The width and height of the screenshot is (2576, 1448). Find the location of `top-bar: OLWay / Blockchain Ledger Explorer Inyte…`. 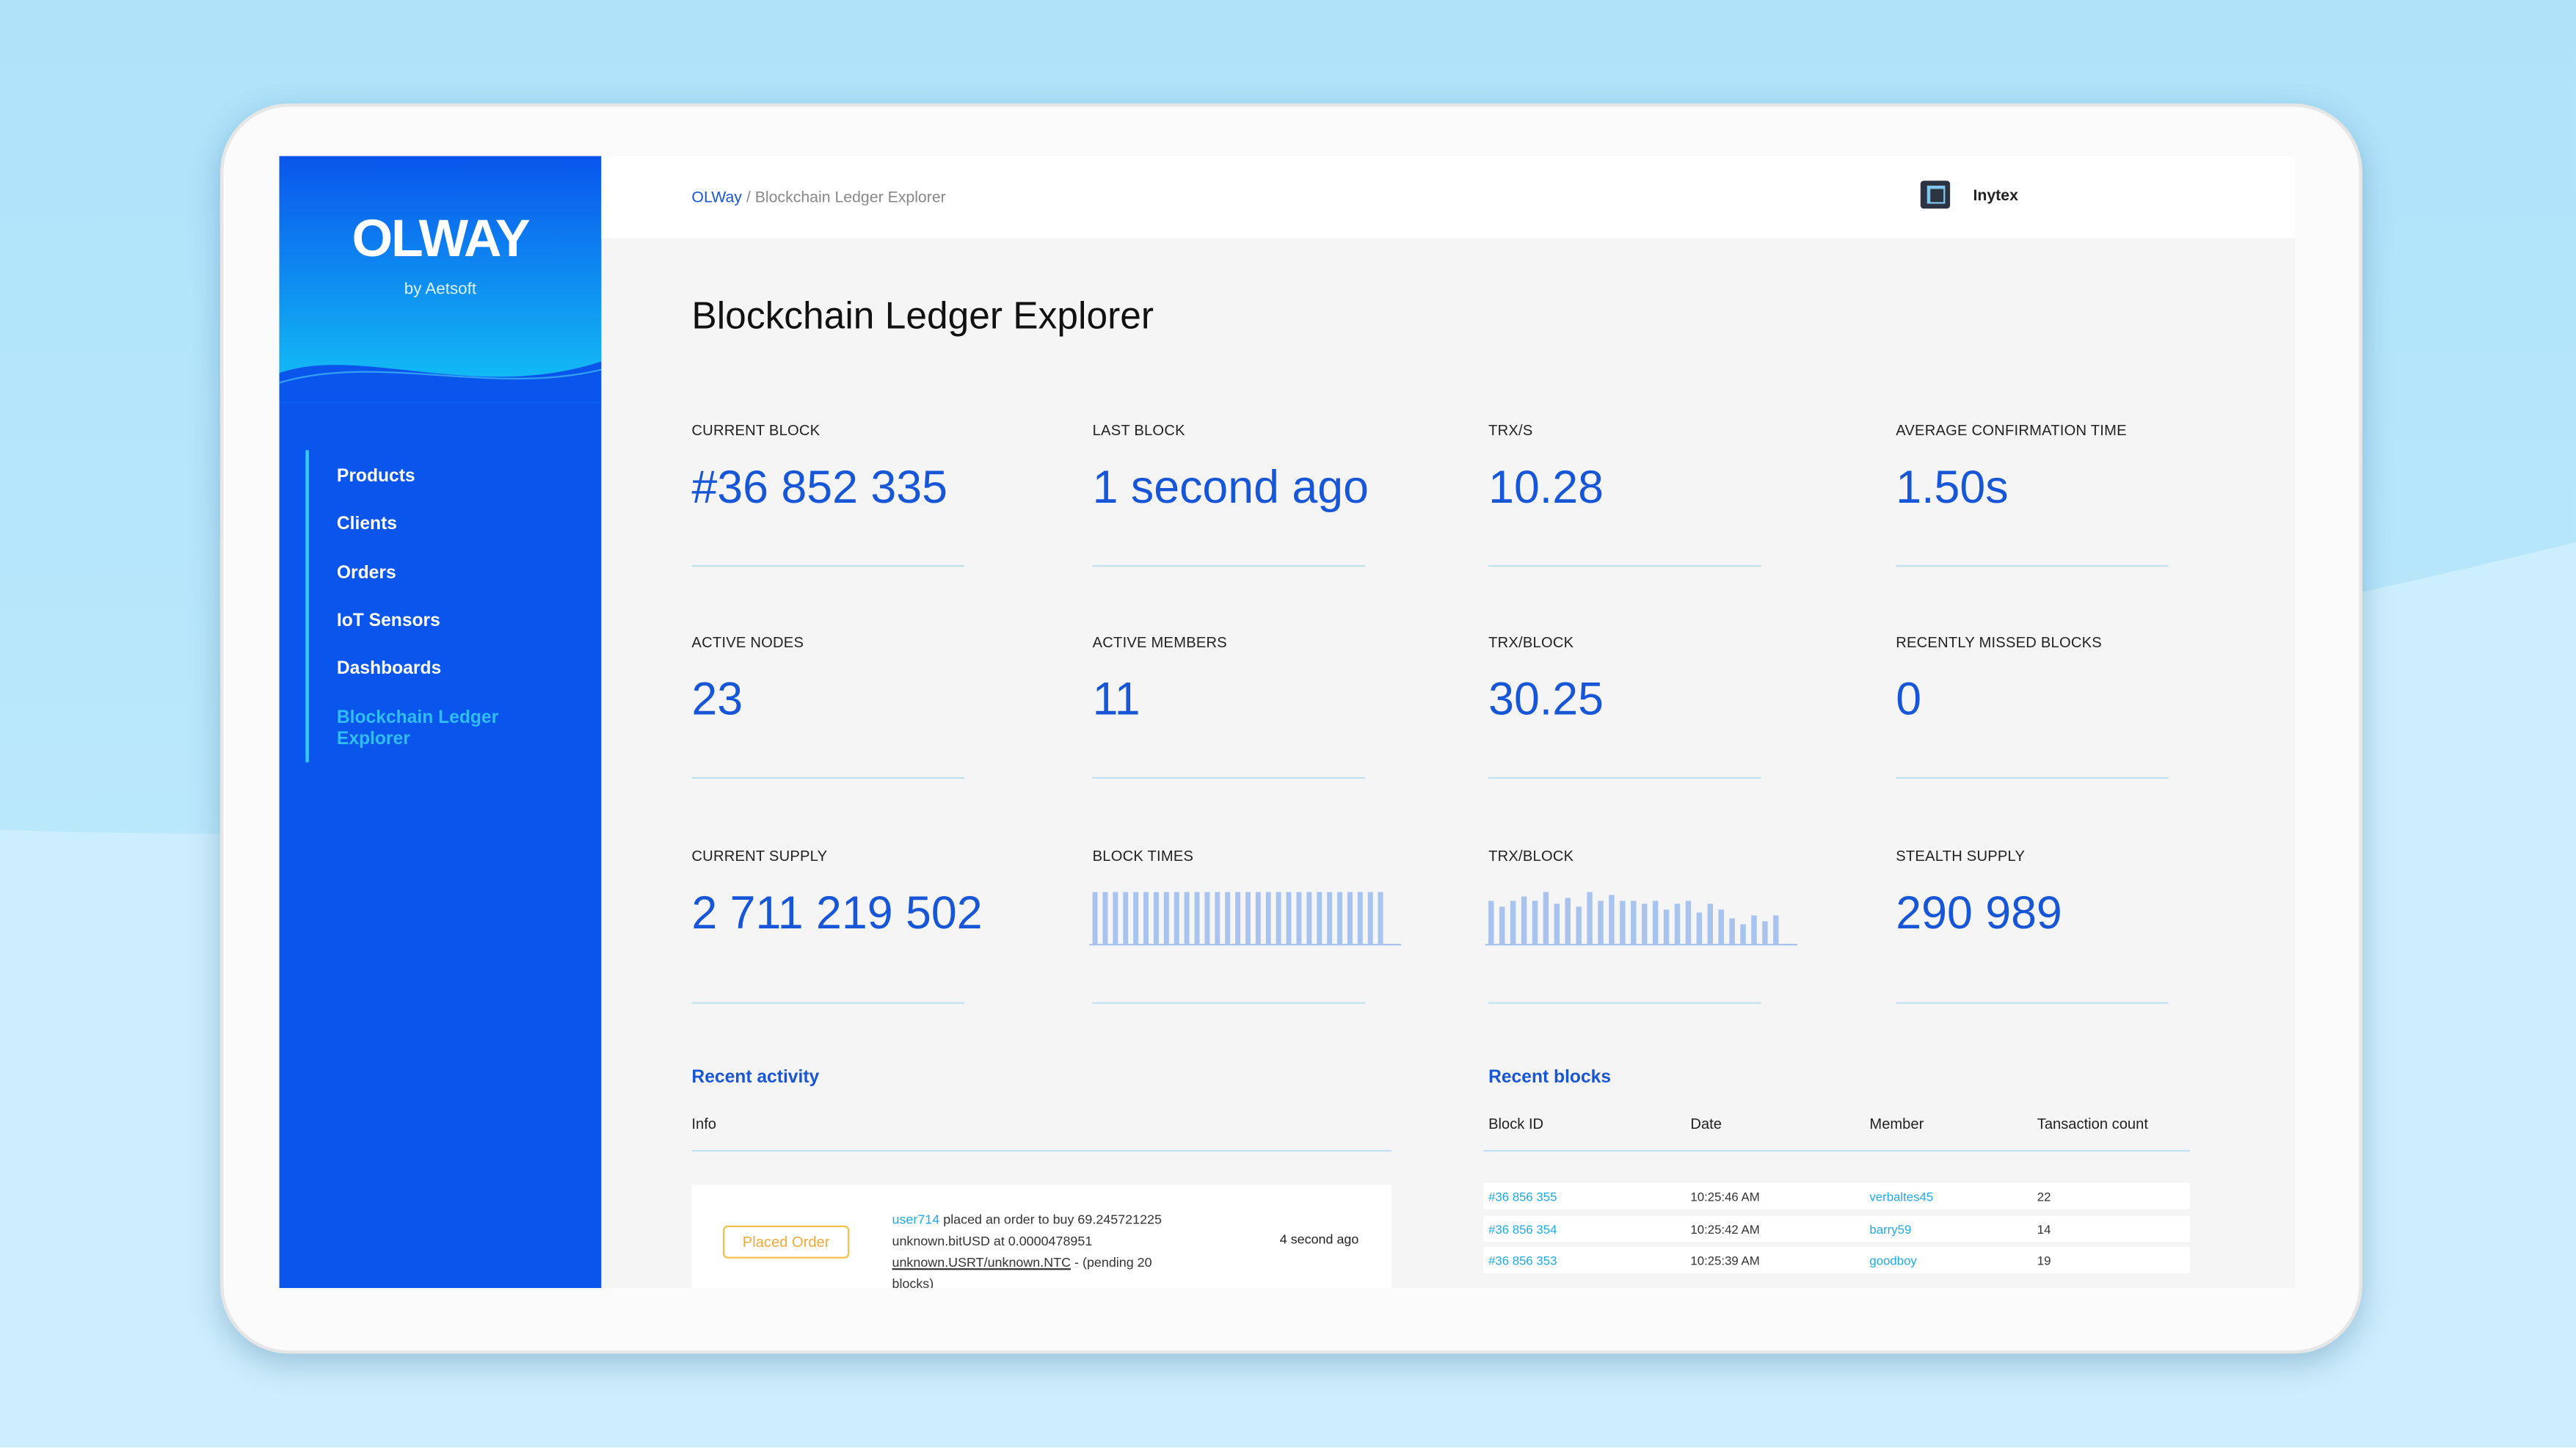

top-bar: OLWay / Blockchain Ledger Explorer Inyte… is located at coordinates (1448, 197).